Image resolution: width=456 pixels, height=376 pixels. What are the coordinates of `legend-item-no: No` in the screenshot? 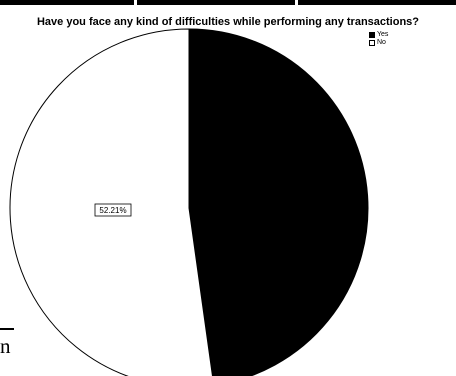 It's located at (378, 43).